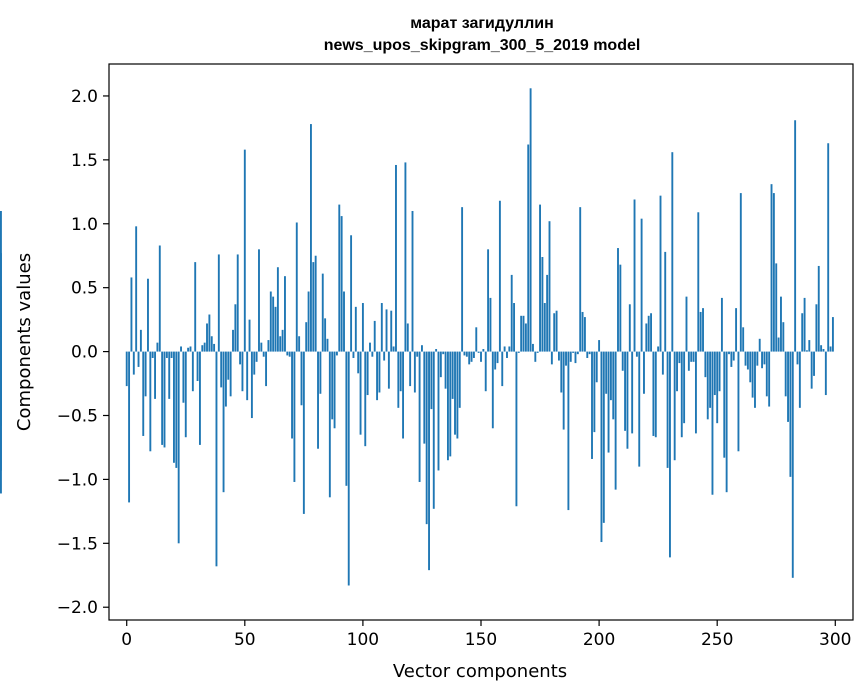 This screenshot has height=696, width=867. What do you see at coordinates (84, 97) in the screenshot?
I see `y-tick-label: 2.0` at bounding box center [84, 97].